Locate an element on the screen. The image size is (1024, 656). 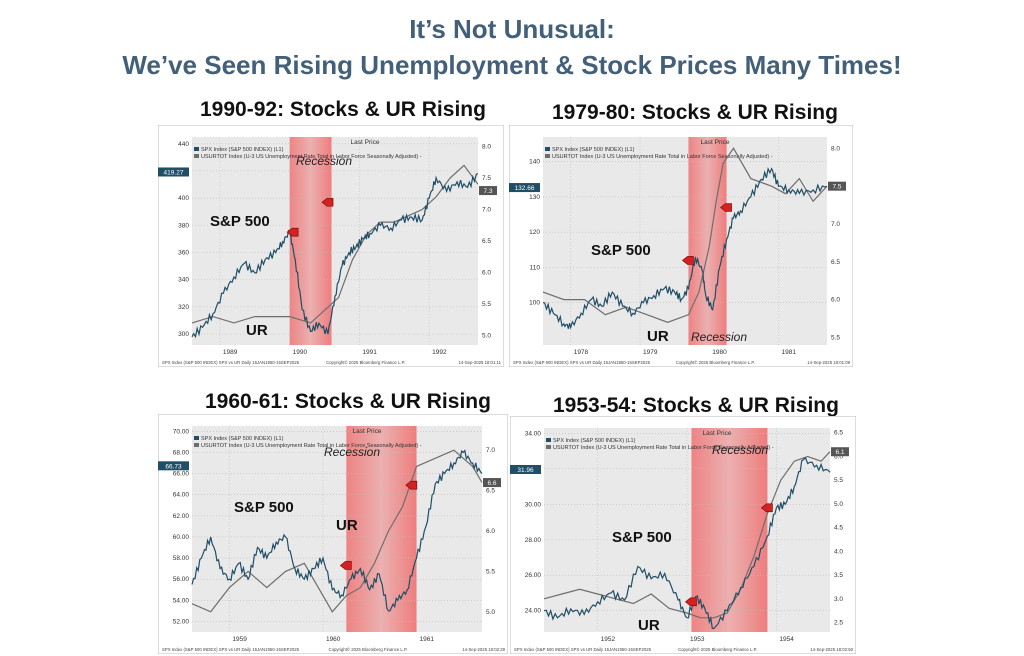
left-last-price-label: 31.96 is located at coordinates (525, 470).